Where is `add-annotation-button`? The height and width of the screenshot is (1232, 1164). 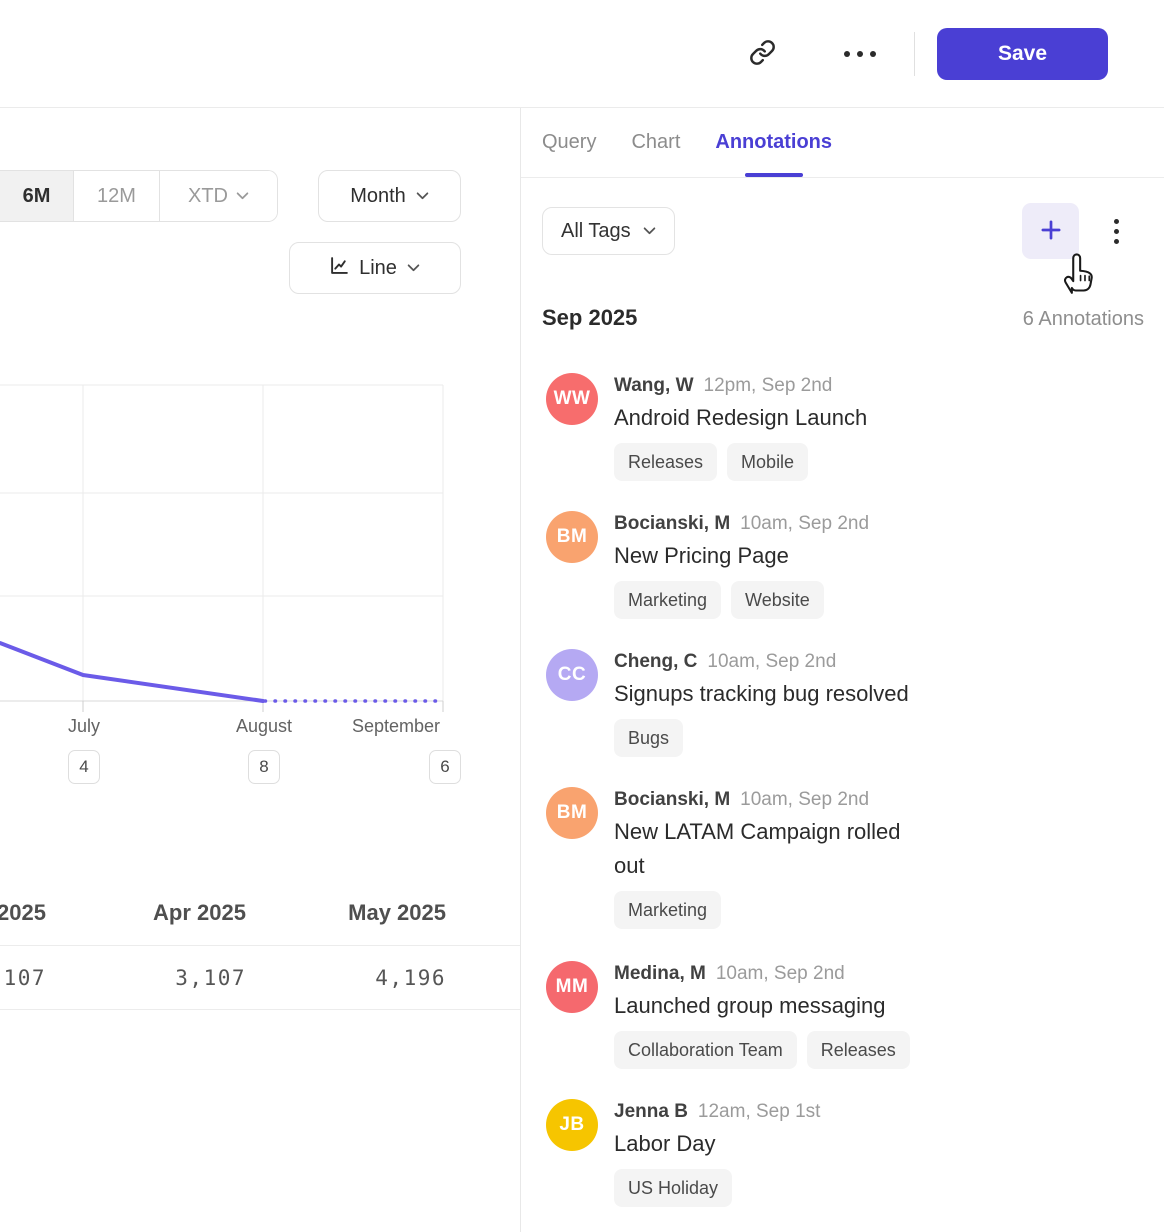 add-annotation-button is located at coordinates (1050, 231).